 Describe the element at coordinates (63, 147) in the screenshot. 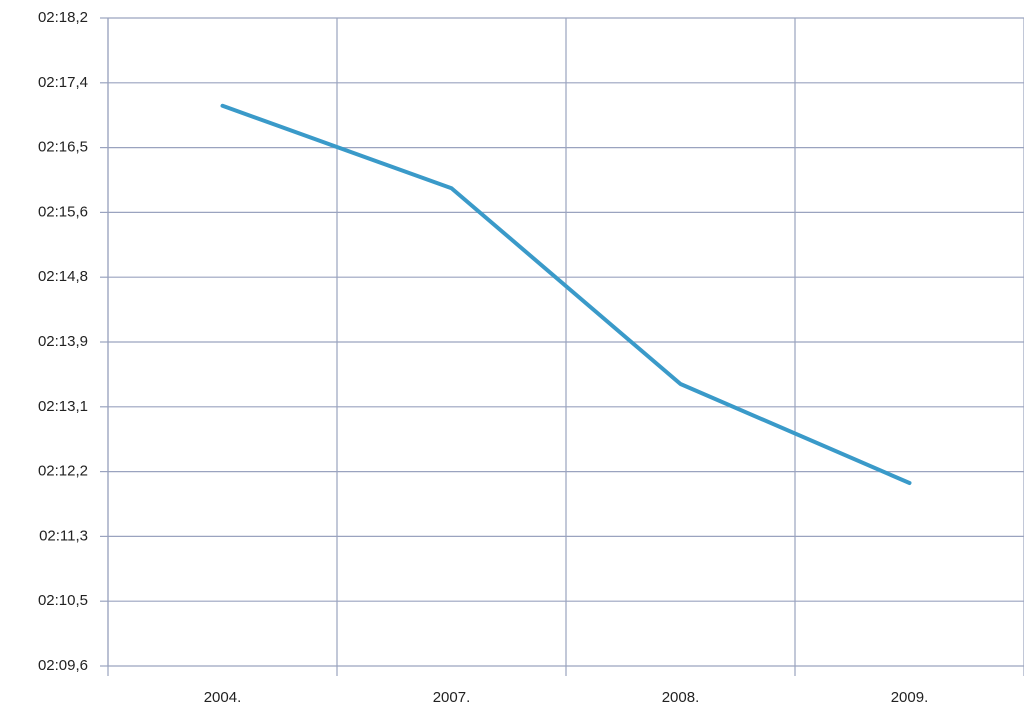

I see `y-tick-label: 02:16,5` at that location.